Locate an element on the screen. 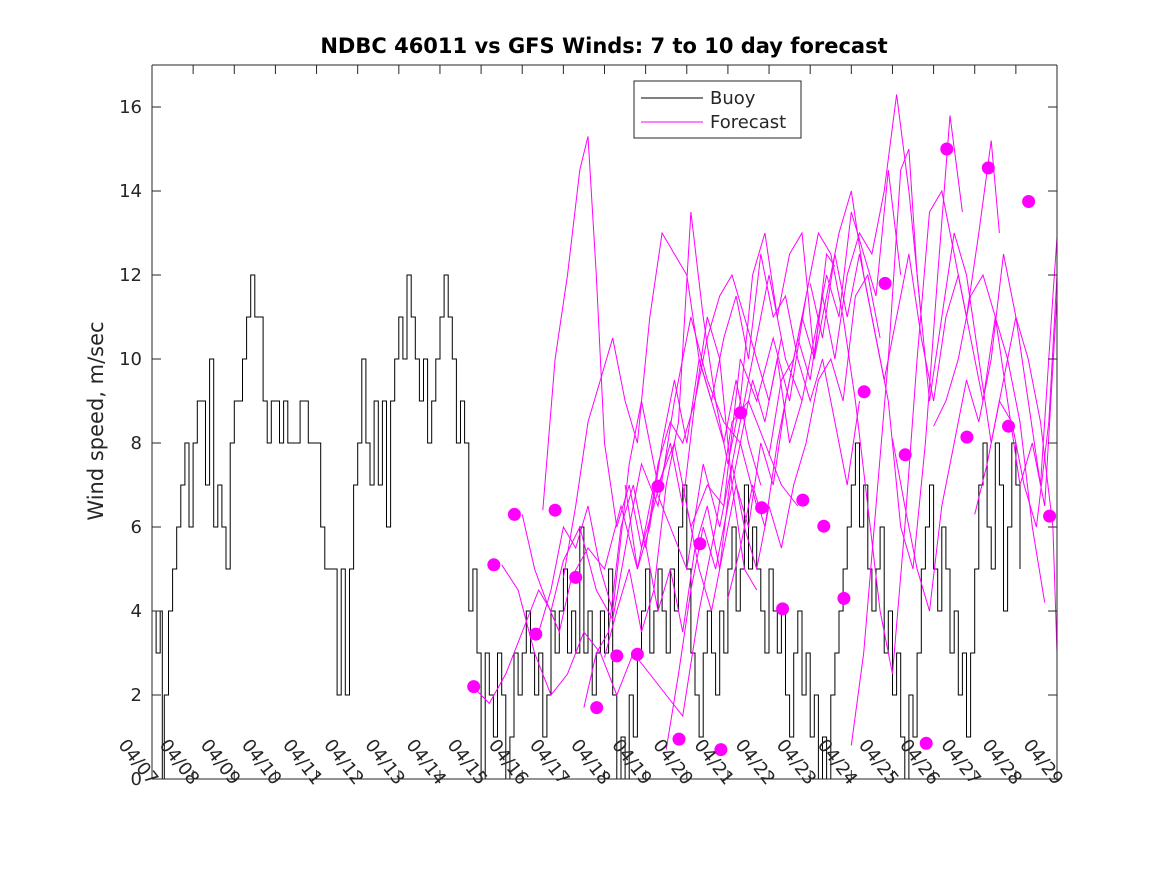 This screenshot has width=1167, height=875. legend-label-buoy: Buoy is located at coordinates (733, 98).